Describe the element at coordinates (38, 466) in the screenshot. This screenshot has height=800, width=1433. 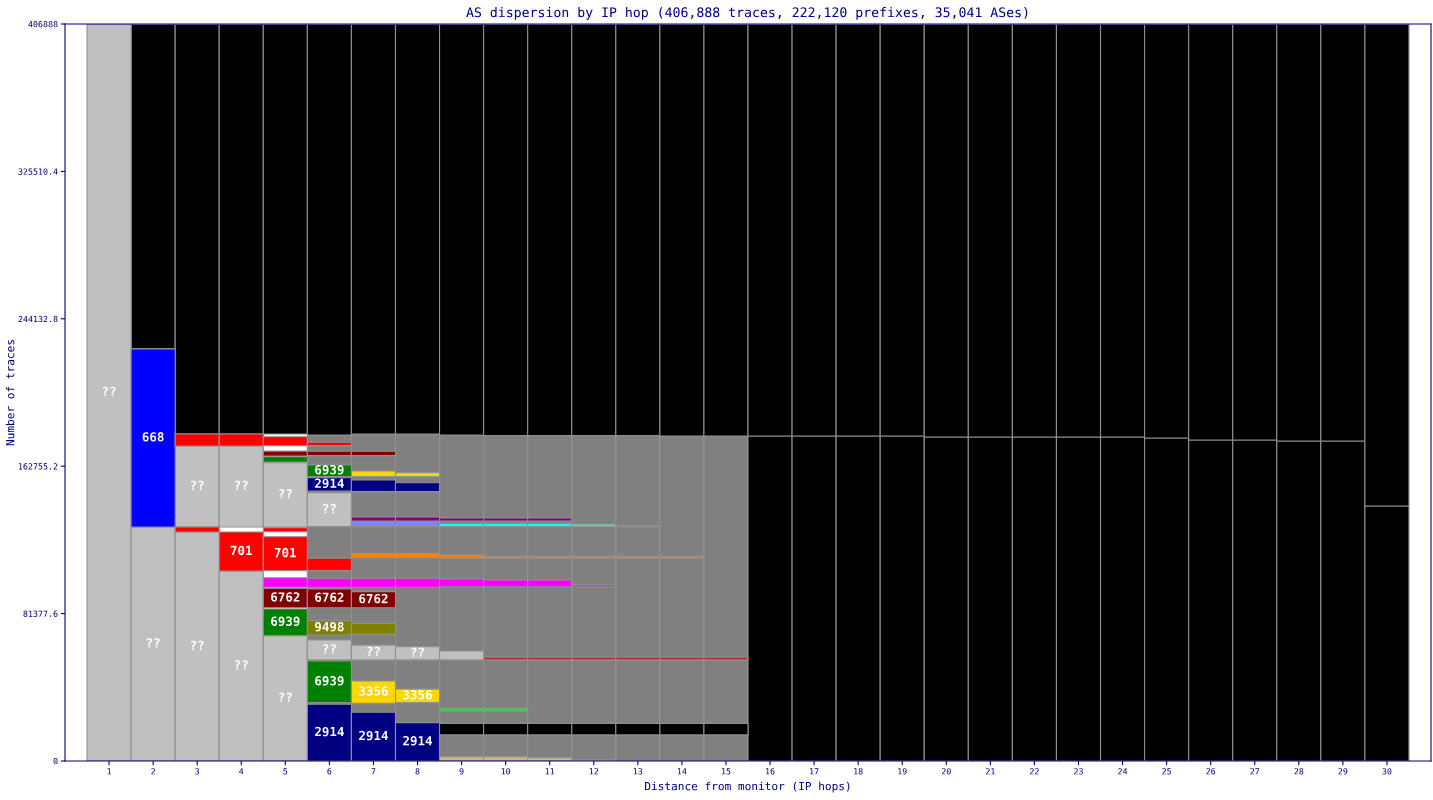
I see `y-tick-label: 162755.2` at that location.